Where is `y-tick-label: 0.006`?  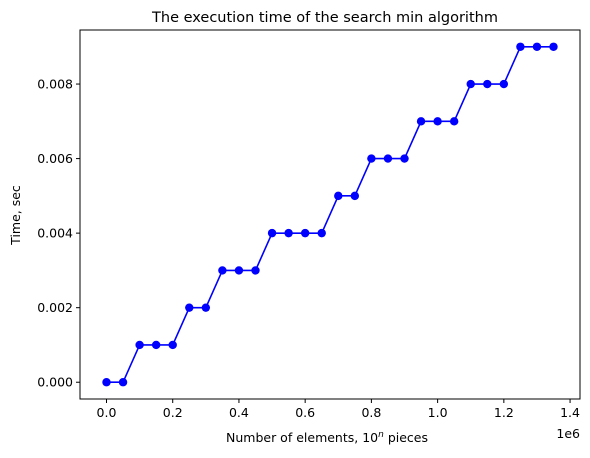 y-tick-label: 0.006 is located at coordinates (55, 158).